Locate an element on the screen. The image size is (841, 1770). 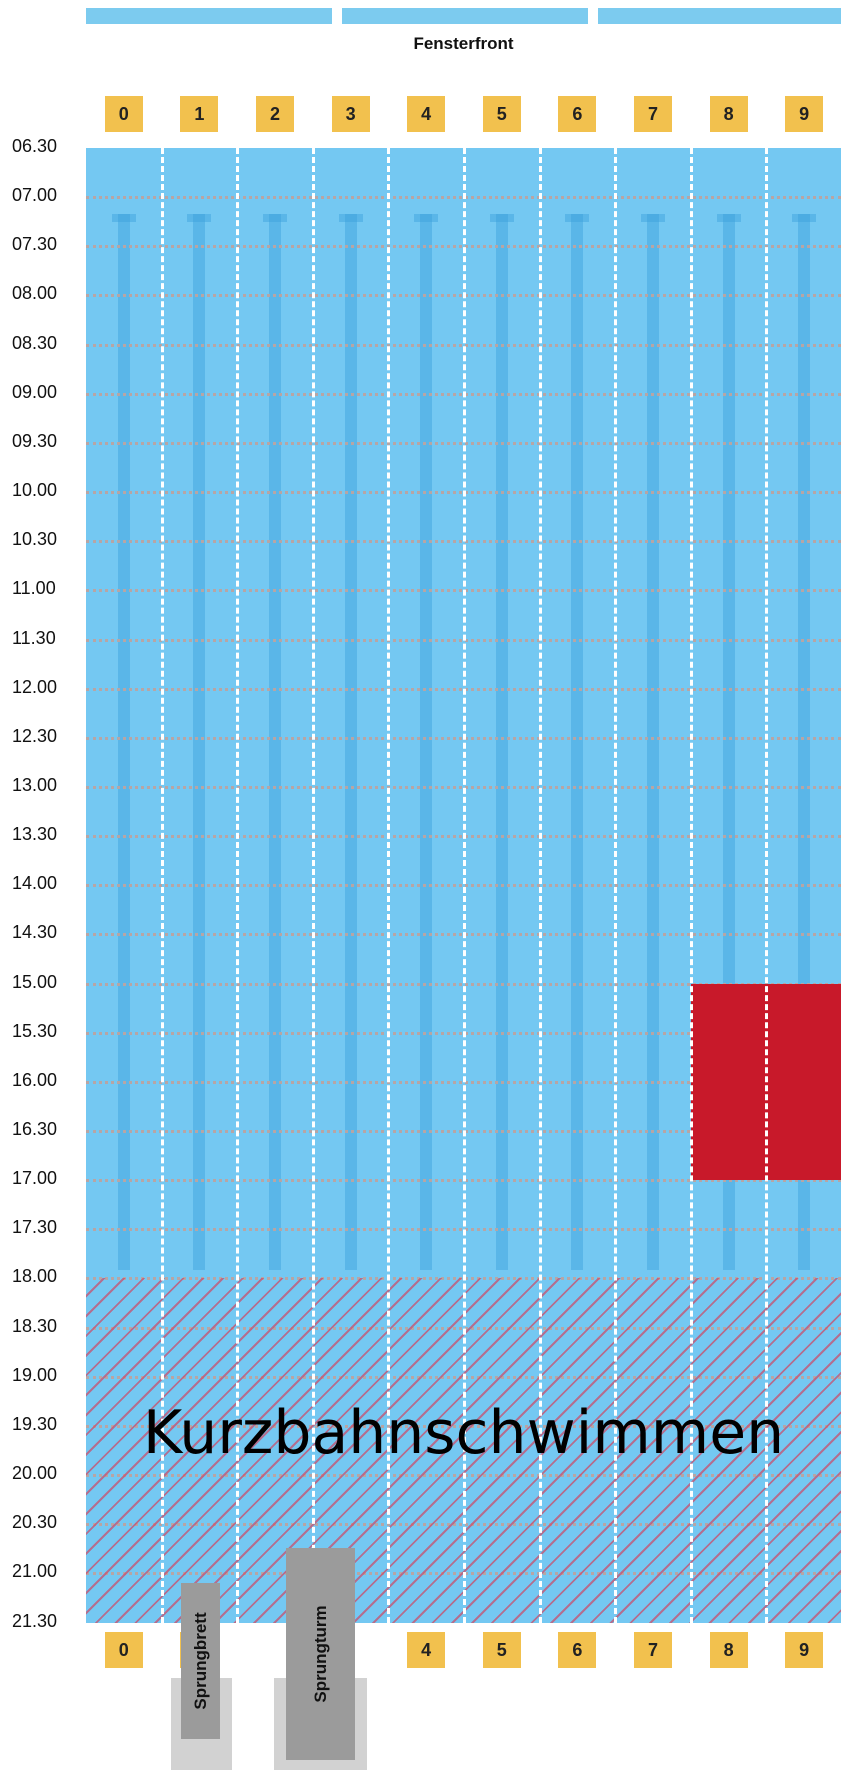
lane-badge-top-4: 4 is located at coordinates (426, 114).